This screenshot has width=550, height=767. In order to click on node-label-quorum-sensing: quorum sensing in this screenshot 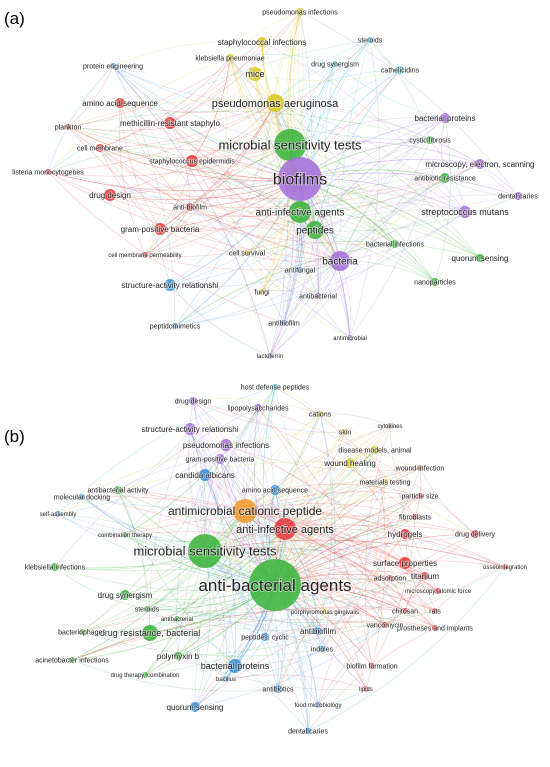, I will do `click(480, 258)`.